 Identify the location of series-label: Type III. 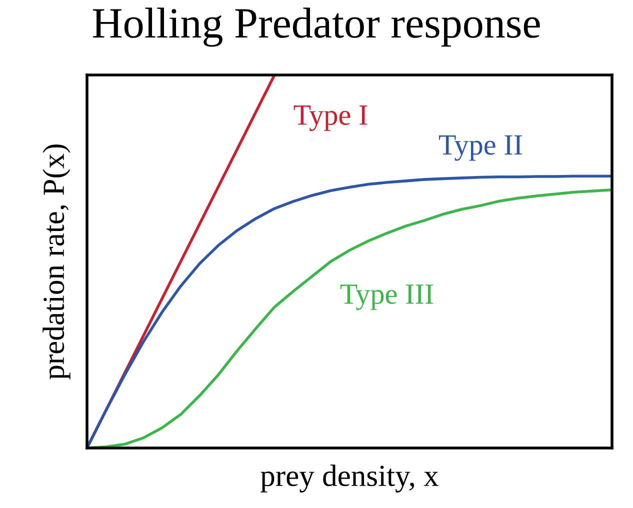
(387, 297).